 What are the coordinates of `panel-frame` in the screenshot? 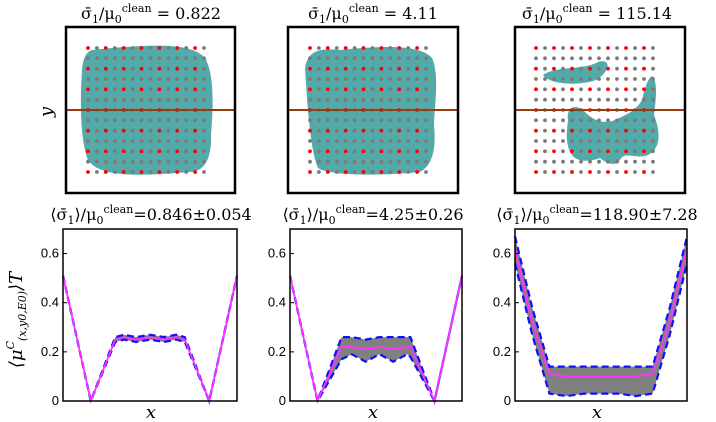 It's located at (150, 110).